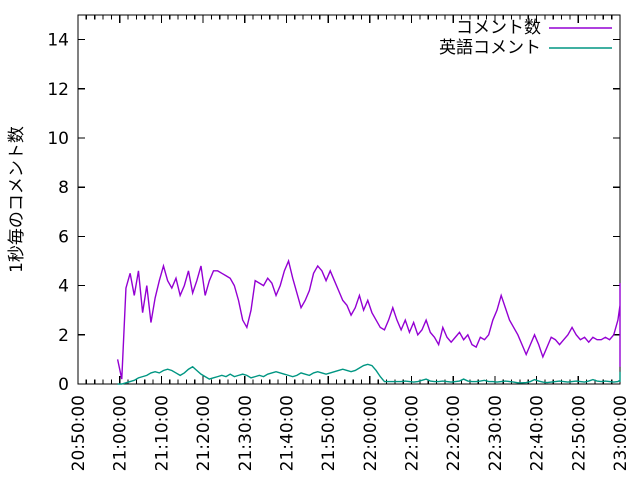 The image size is (640, 480). What do you see at coordinates (621, 433) in the screenshot?
I see `x-tick-label: 23:00:00` at bounding box center [621, 433].